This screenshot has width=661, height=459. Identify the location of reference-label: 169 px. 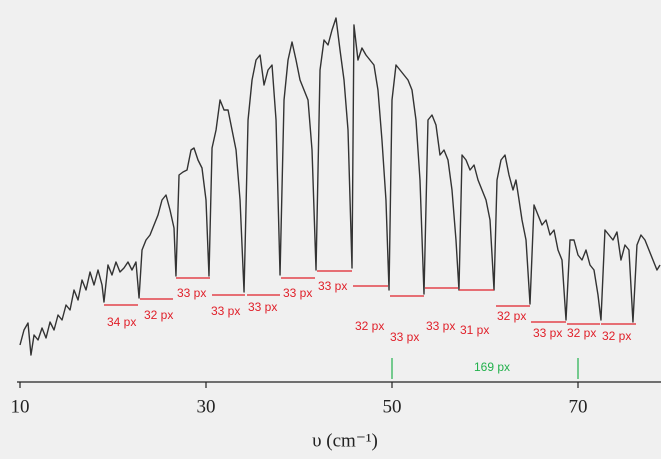
(492, 367).